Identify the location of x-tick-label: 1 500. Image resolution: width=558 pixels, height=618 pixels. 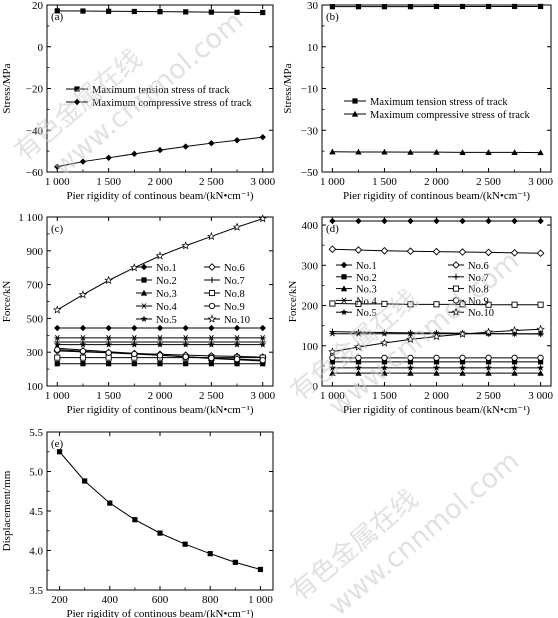
(108, 182).